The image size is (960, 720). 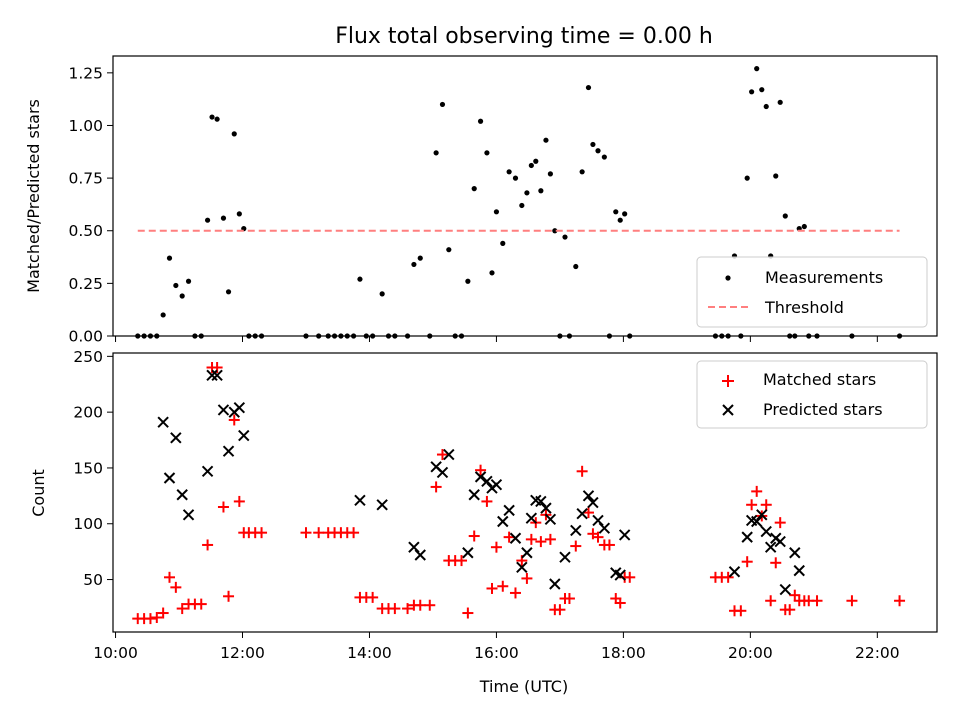 What do you see at coordinates (819, 379) in the screenshot?
I see `legend-label-matched-stars: Matched stars` at bounding box center [819, 379].